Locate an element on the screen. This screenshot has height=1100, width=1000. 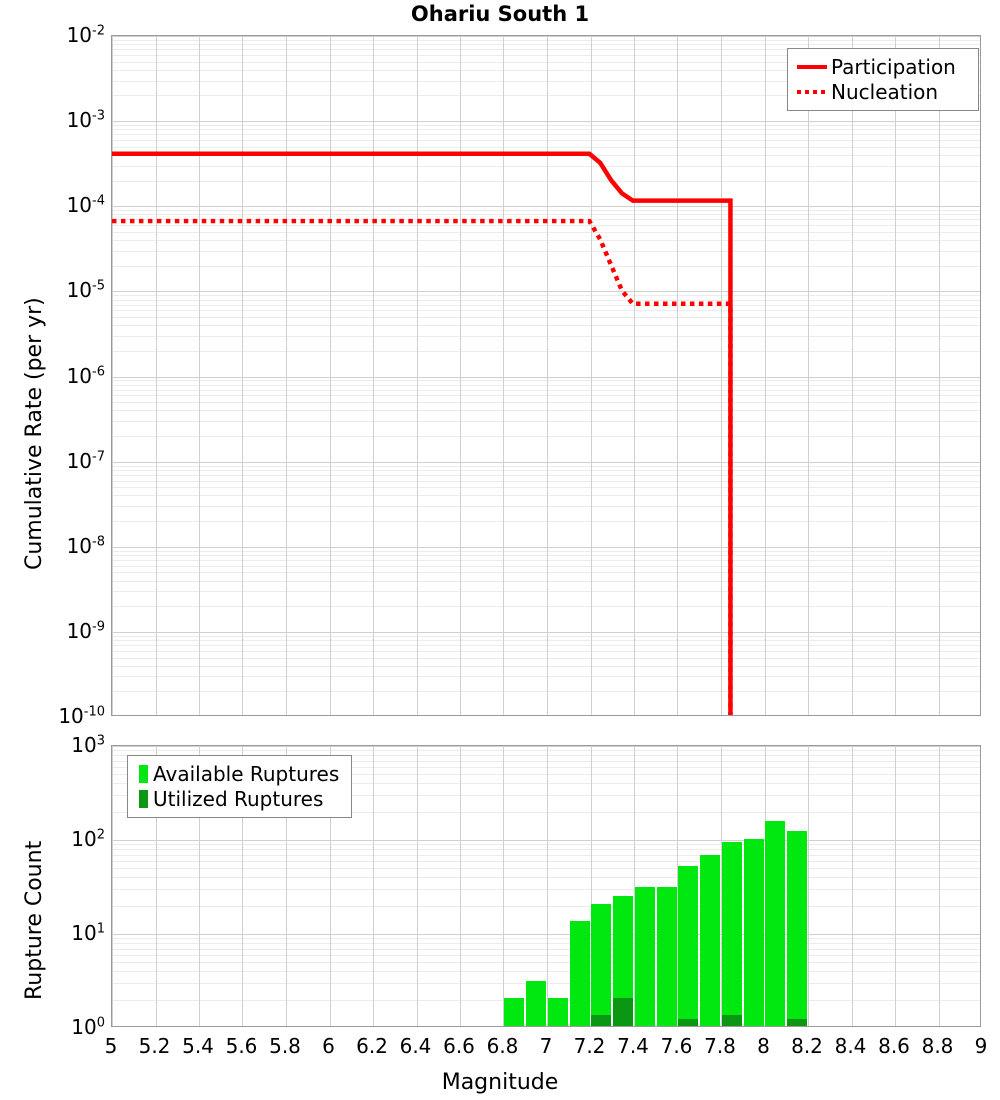
y-tick-label: 10² is located at coordinates (88, 839).